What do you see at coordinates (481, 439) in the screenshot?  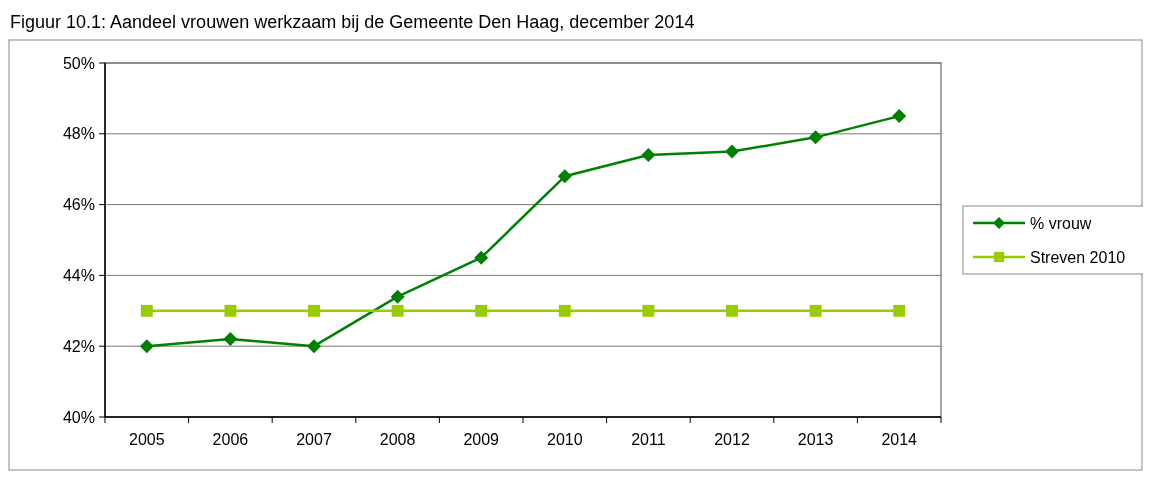 I see `x-tick-label: 2009` at bounding box center [481, 439].